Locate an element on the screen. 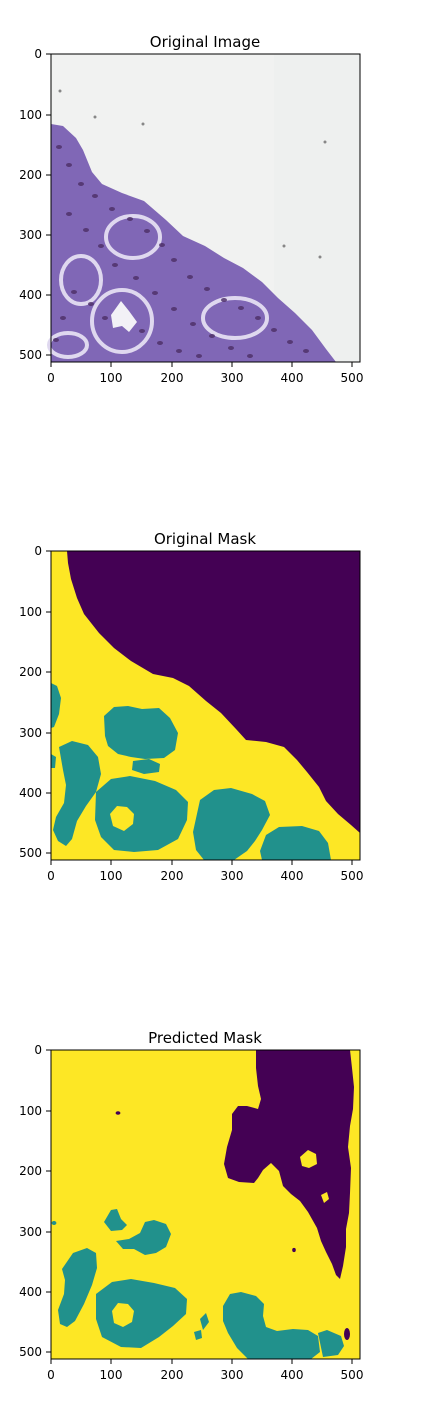 The image size is (442, 1428). central-lumen is located at coordinates (124, 316).